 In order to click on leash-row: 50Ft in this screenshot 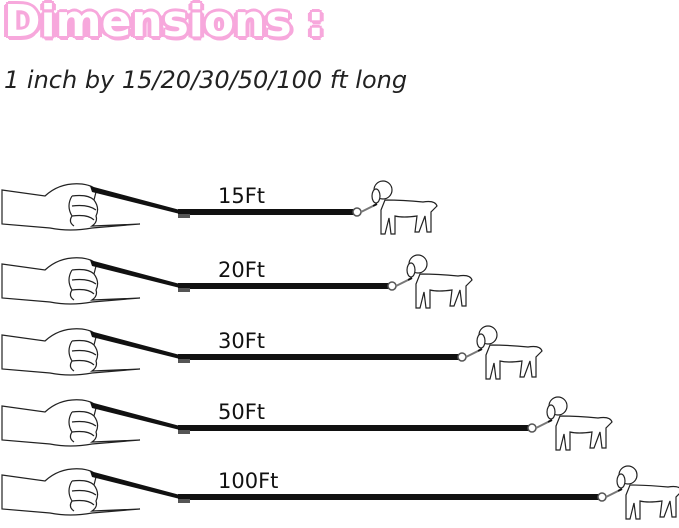, I will do `click(307, 423)`.